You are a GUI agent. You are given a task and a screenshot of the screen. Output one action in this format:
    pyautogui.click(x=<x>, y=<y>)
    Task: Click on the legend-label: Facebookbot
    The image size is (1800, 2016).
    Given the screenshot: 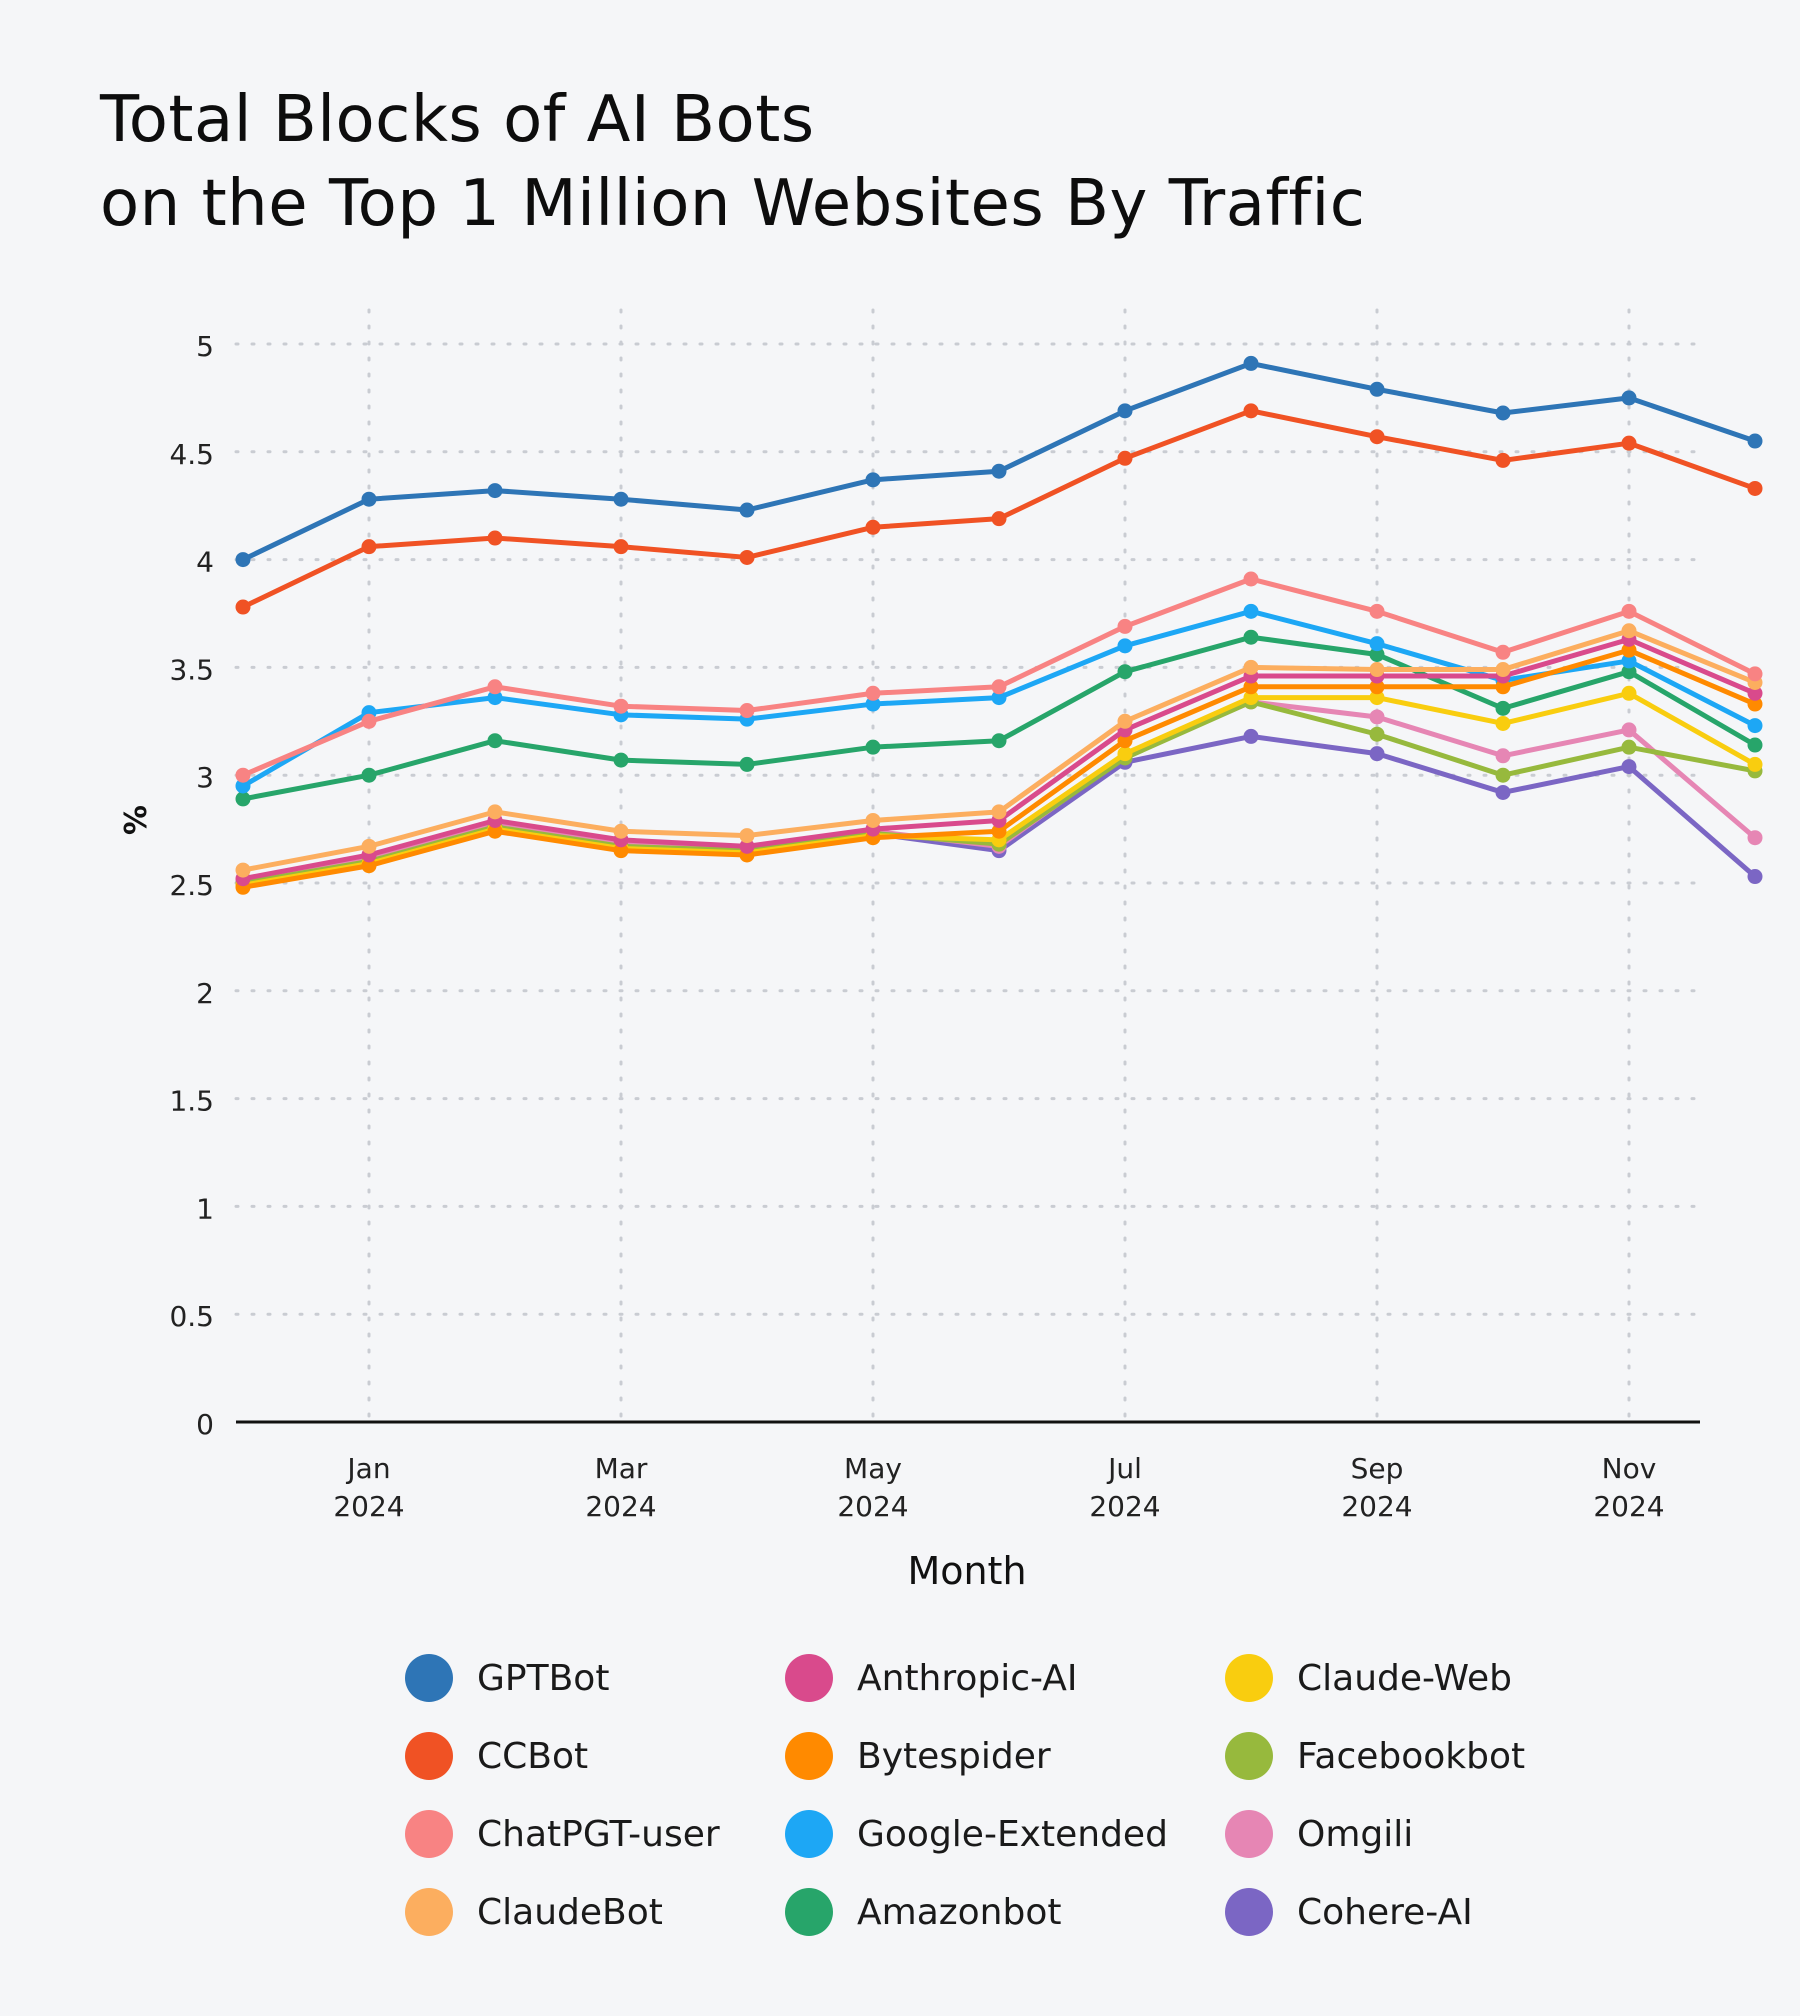 What is the action you would take?
    pyautogui.click(x=1411, y=1756)
    